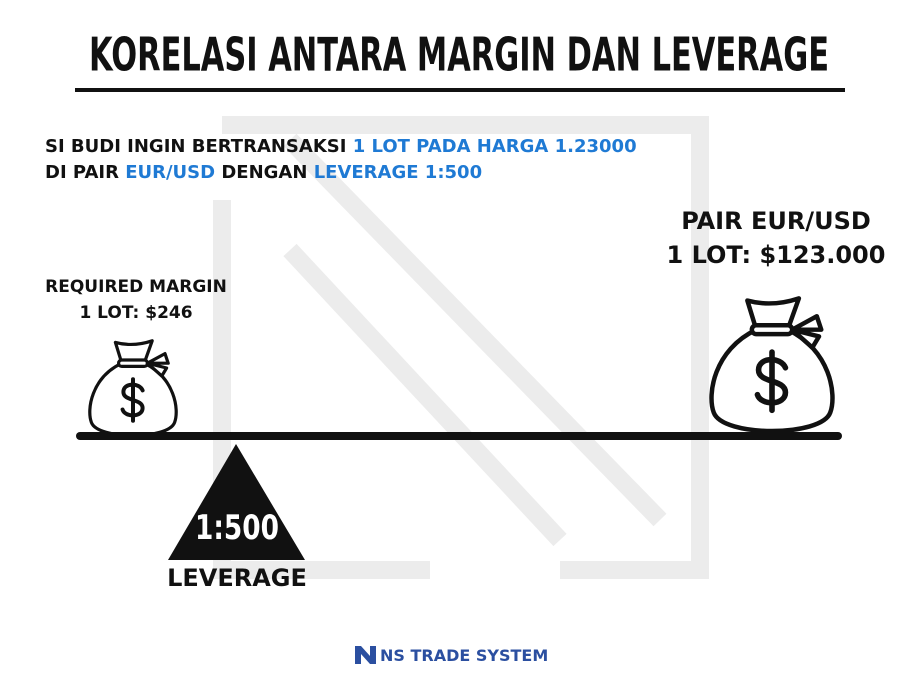  I want to click on footer-logo: NS TRADE SYSTEM, so click(451, 655).